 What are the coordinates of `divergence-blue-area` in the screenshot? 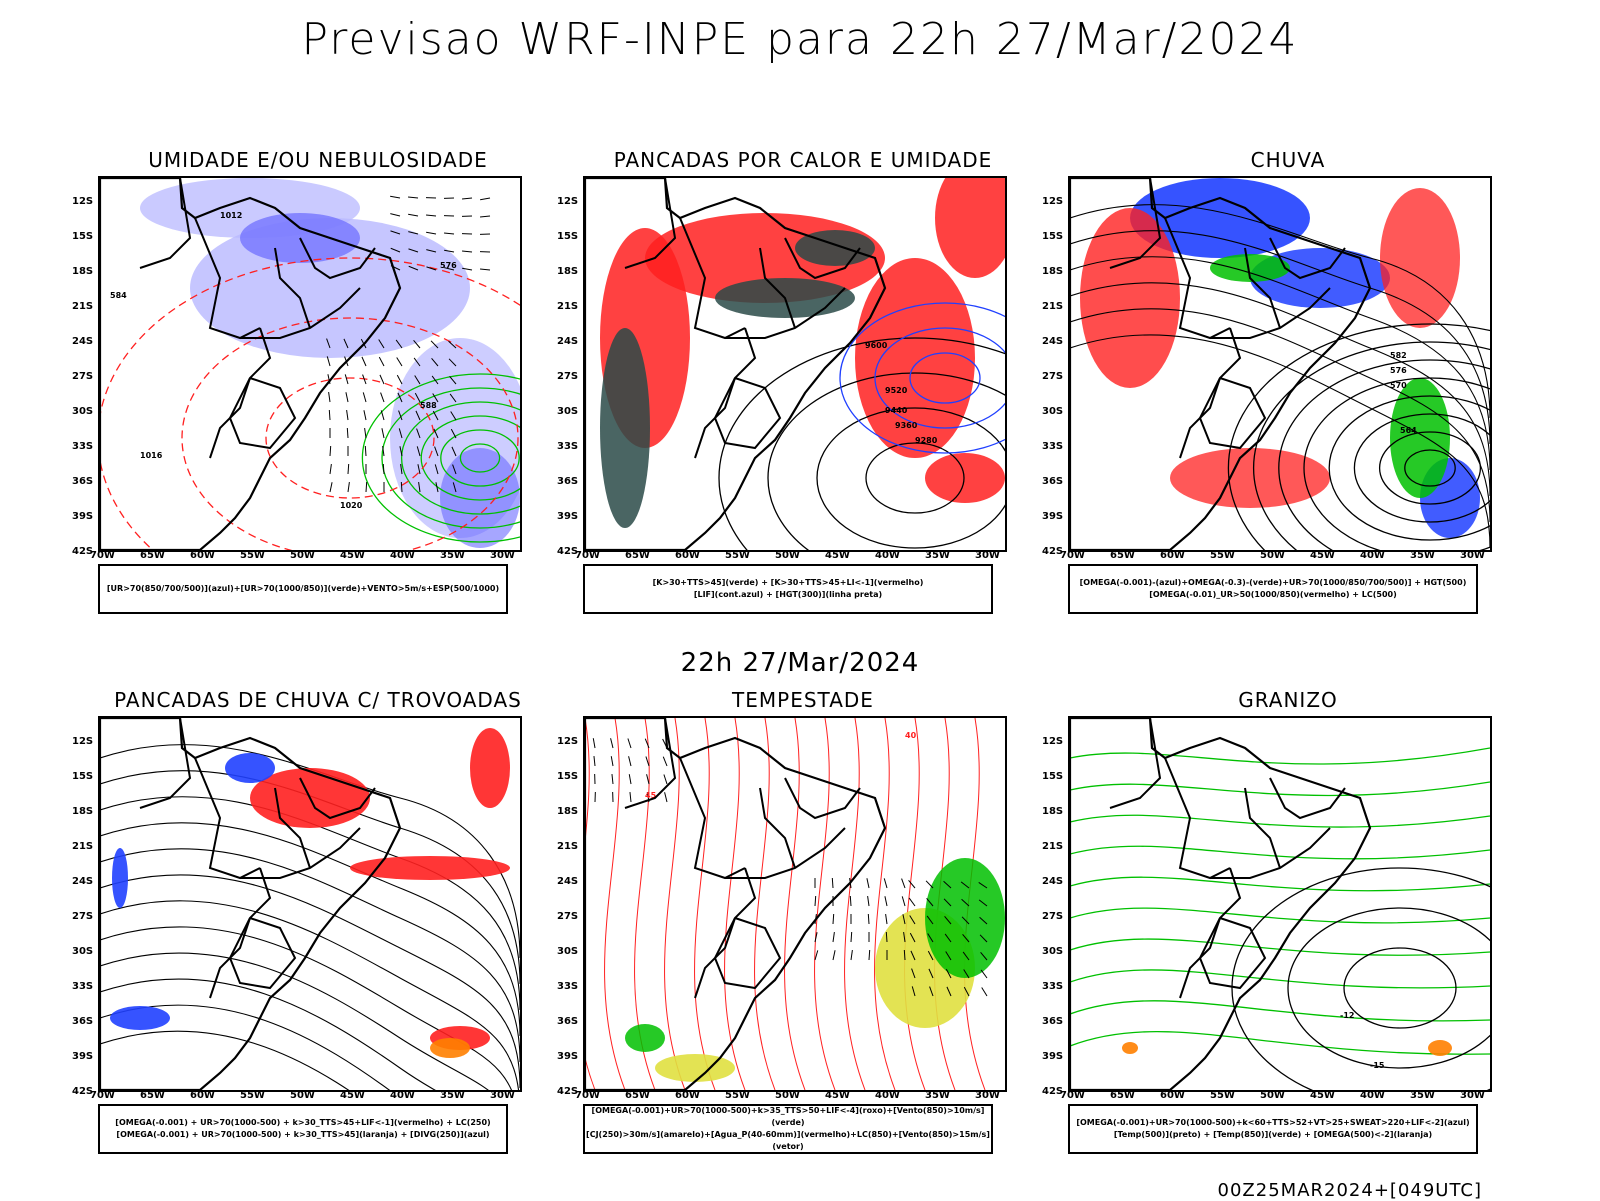 It's located at (120, 878).